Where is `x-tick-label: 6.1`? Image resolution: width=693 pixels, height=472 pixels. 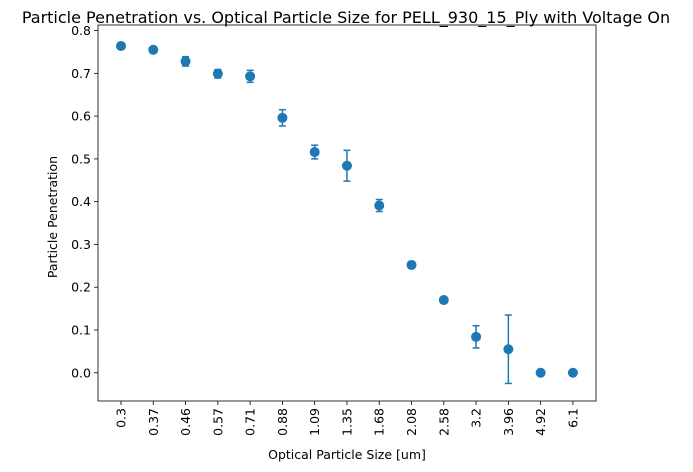
x-tick-label: 6.1 is located at coordinates (572, 418).